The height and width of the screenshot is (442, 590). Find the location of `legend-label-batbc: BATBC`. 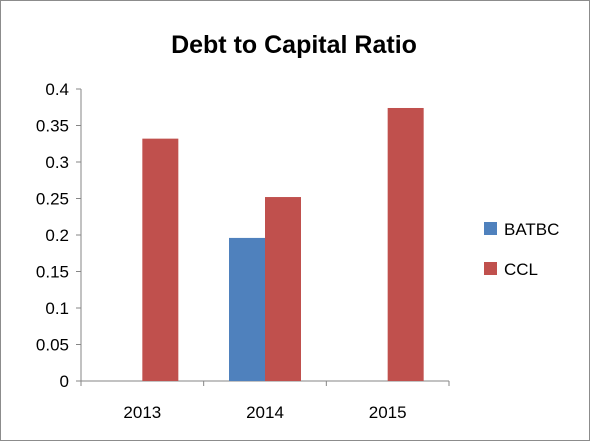

legend-label-batbc: BATBC is located at coordinates (531, 229).